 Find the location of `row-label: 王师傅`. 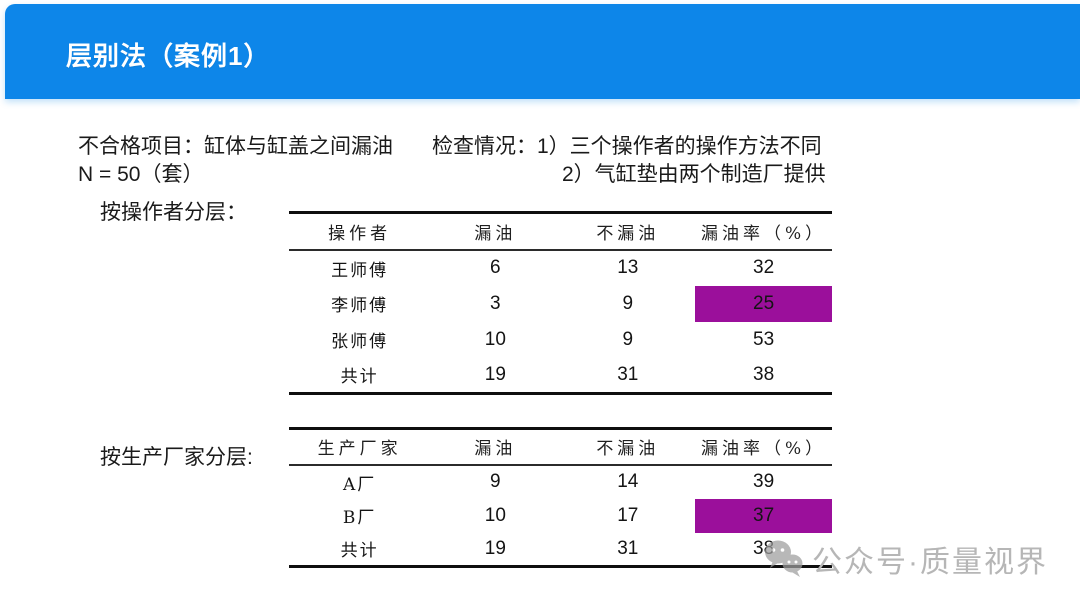

row-label: 王师傅 is located at coordinates (360, 270).